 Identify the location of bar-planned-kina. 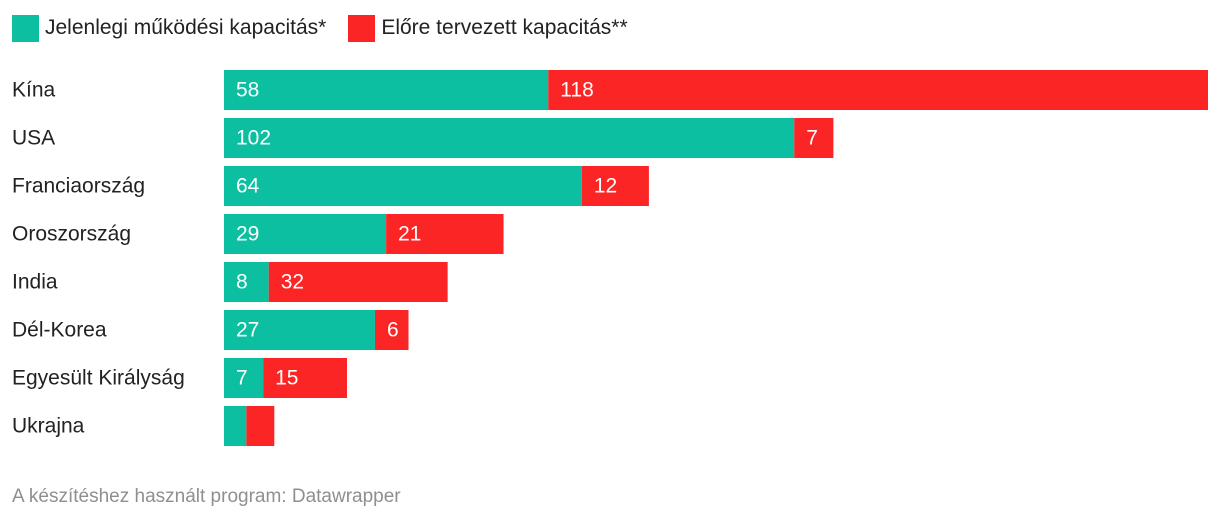
(878, 90).